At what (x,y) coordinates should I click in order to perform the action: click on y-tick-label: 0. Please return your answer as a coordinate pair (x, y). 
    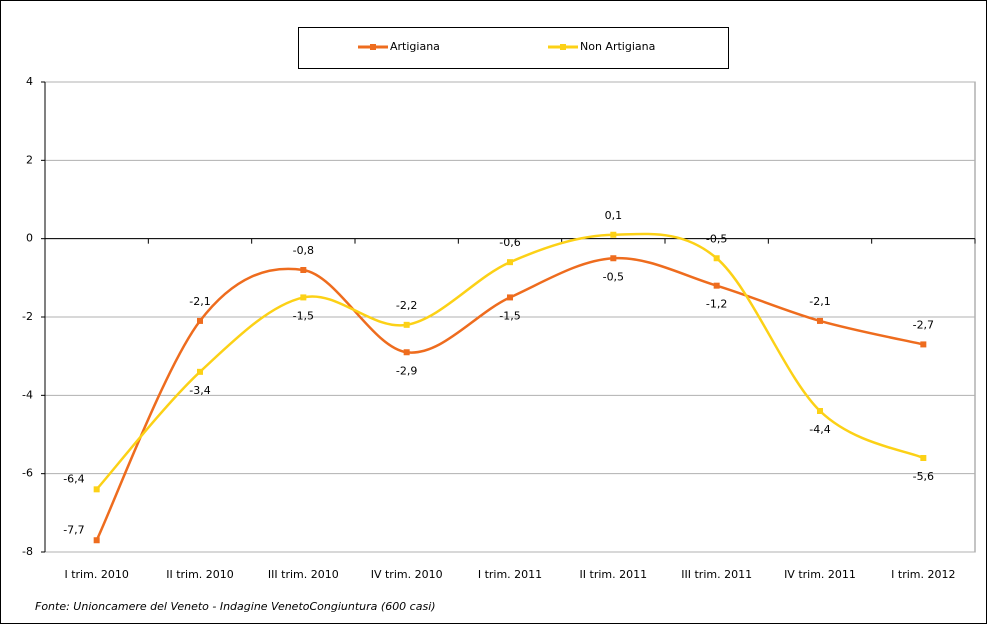
    Looking at the image, I should click on (29, 238).